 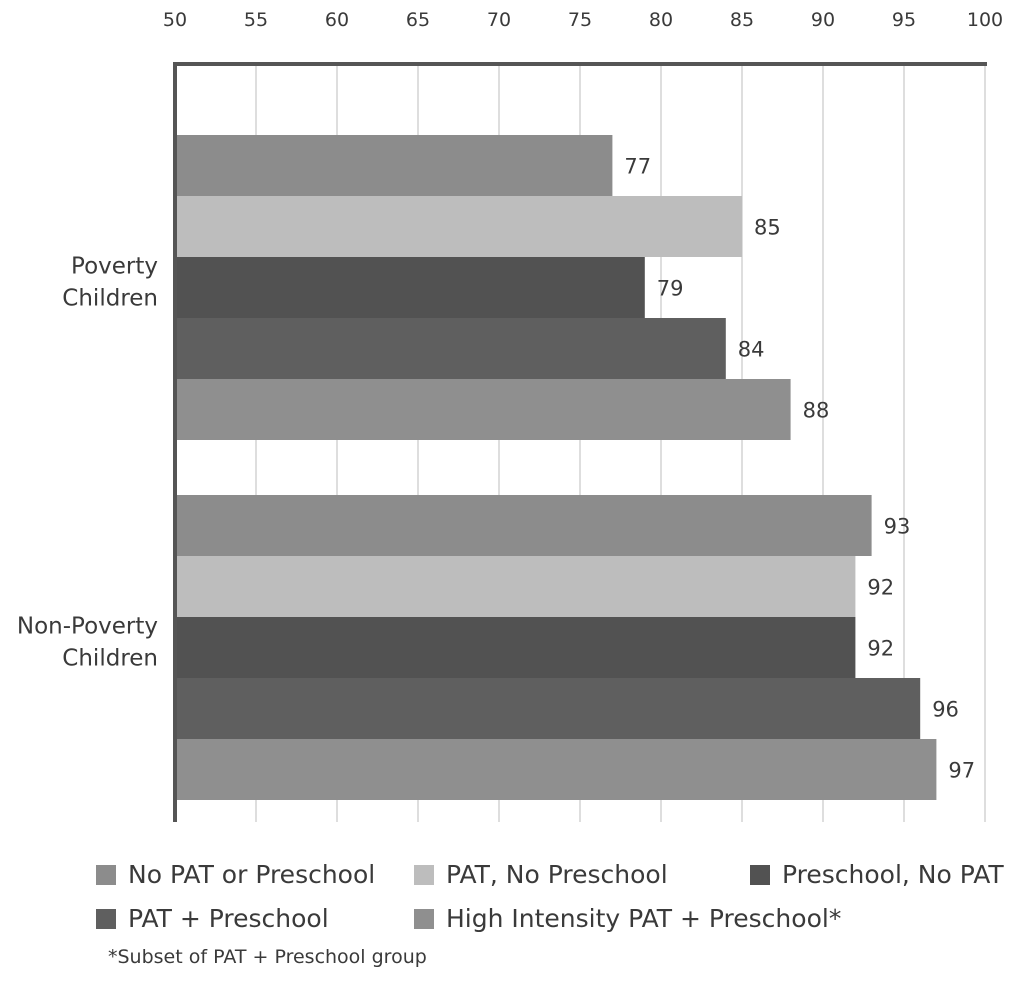 What do you see at coordinates (767, 228) in the screenshot?
I see `value-label: 85` at bounding box center [767, 228].